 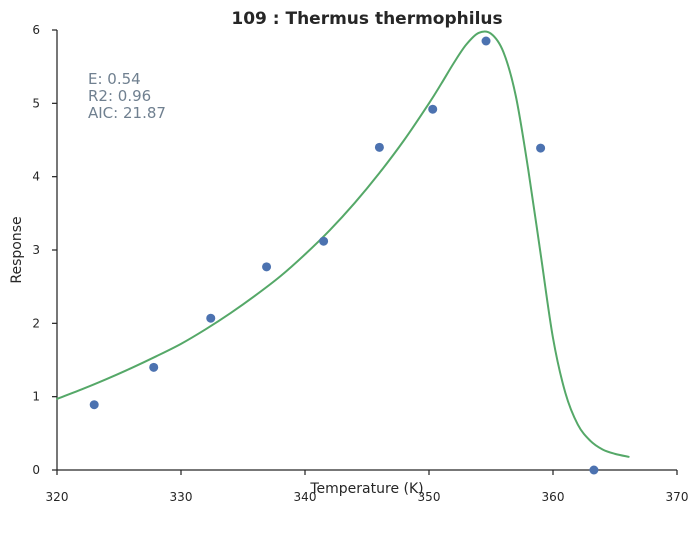 What do you see at coordinates (366, 19) in the screenshot?
I see `chart-title: 109 : Thermus thermophilus` at bounding box center [366, 19].